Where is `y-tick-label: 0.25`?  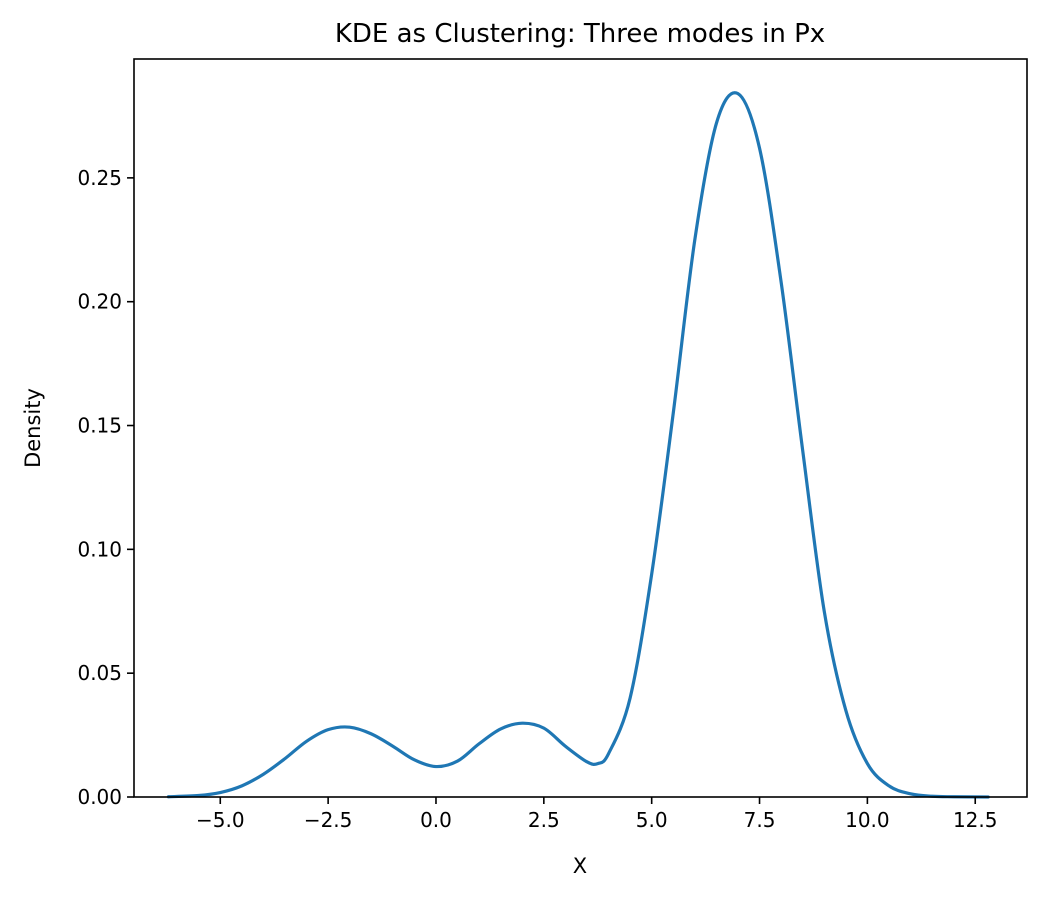
y-tick-label: 0.25 is located at coordinates (99, 178).